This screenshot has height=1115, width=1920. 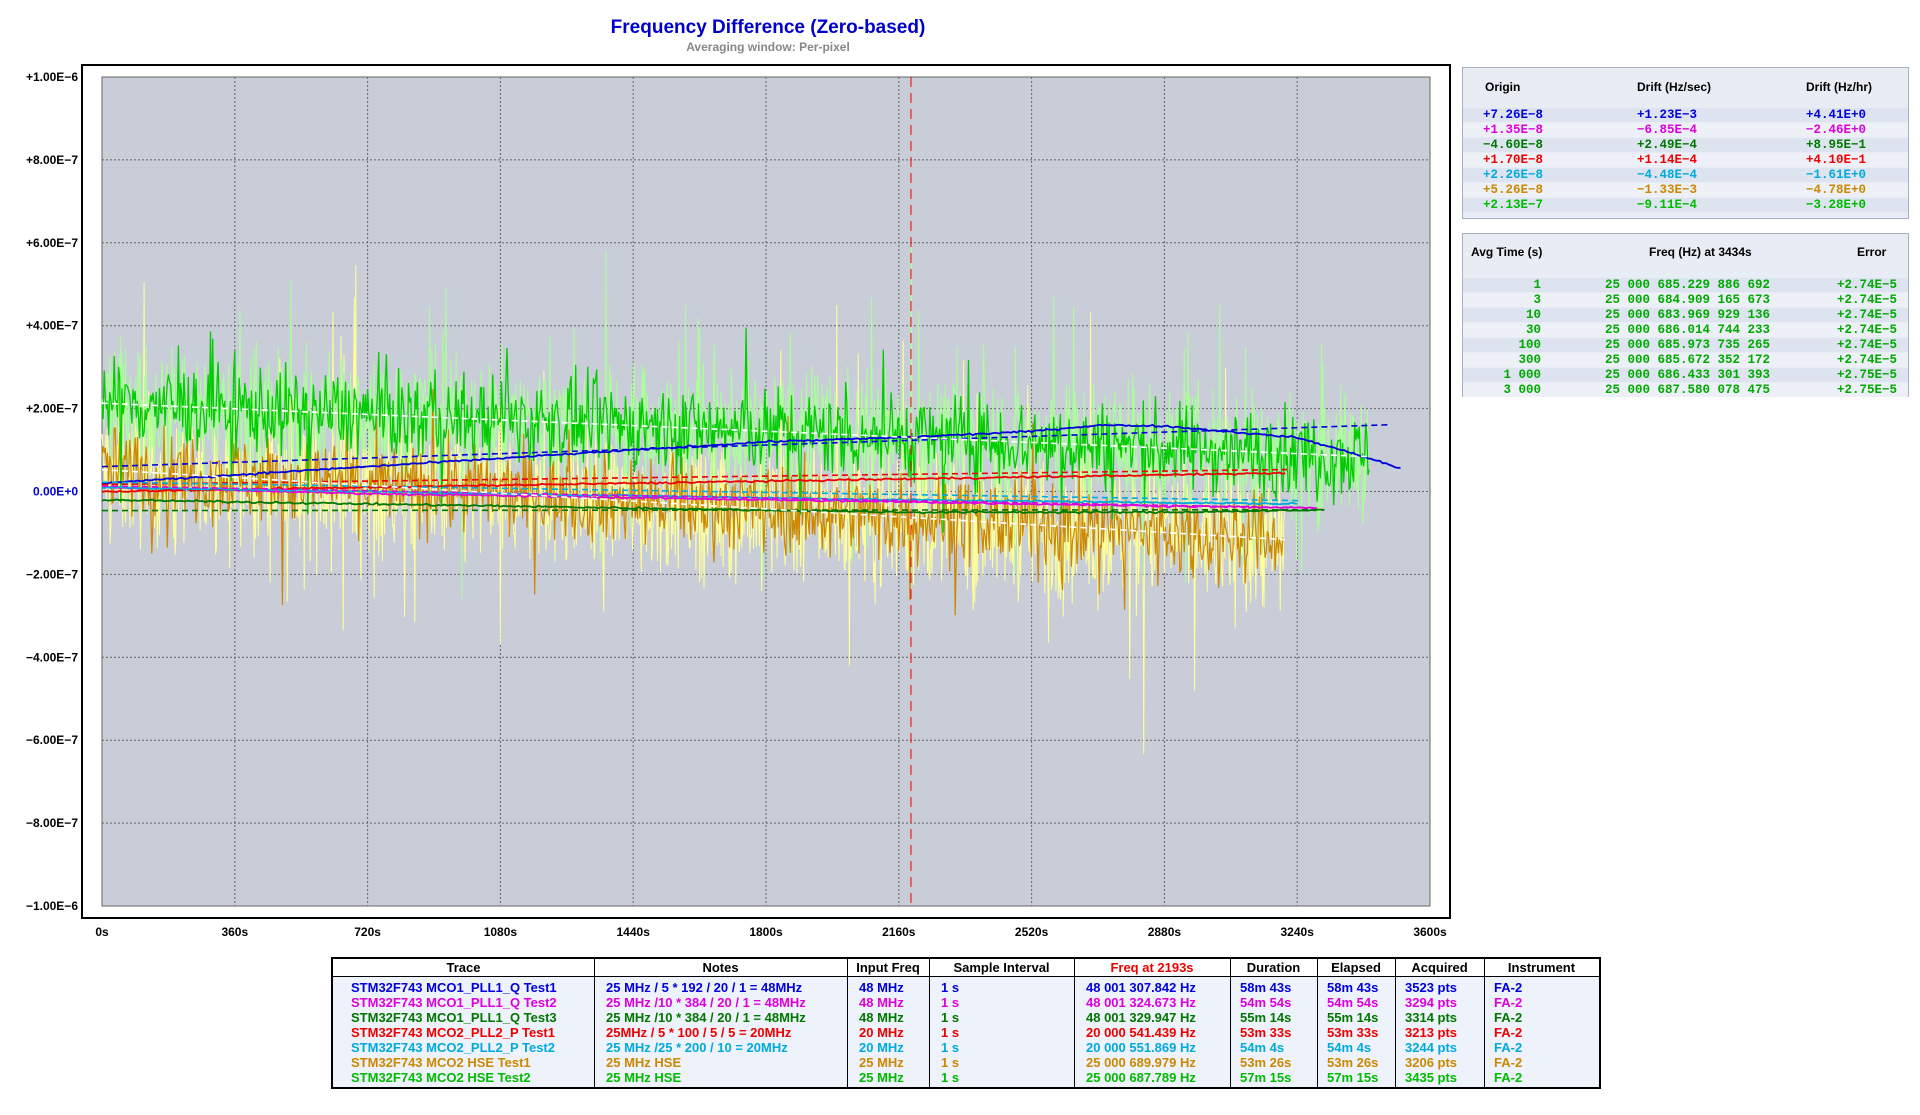 I want to click on legend-trace: STM32F743 MCO2 HSE Test2, so click(x=441, y=1077).